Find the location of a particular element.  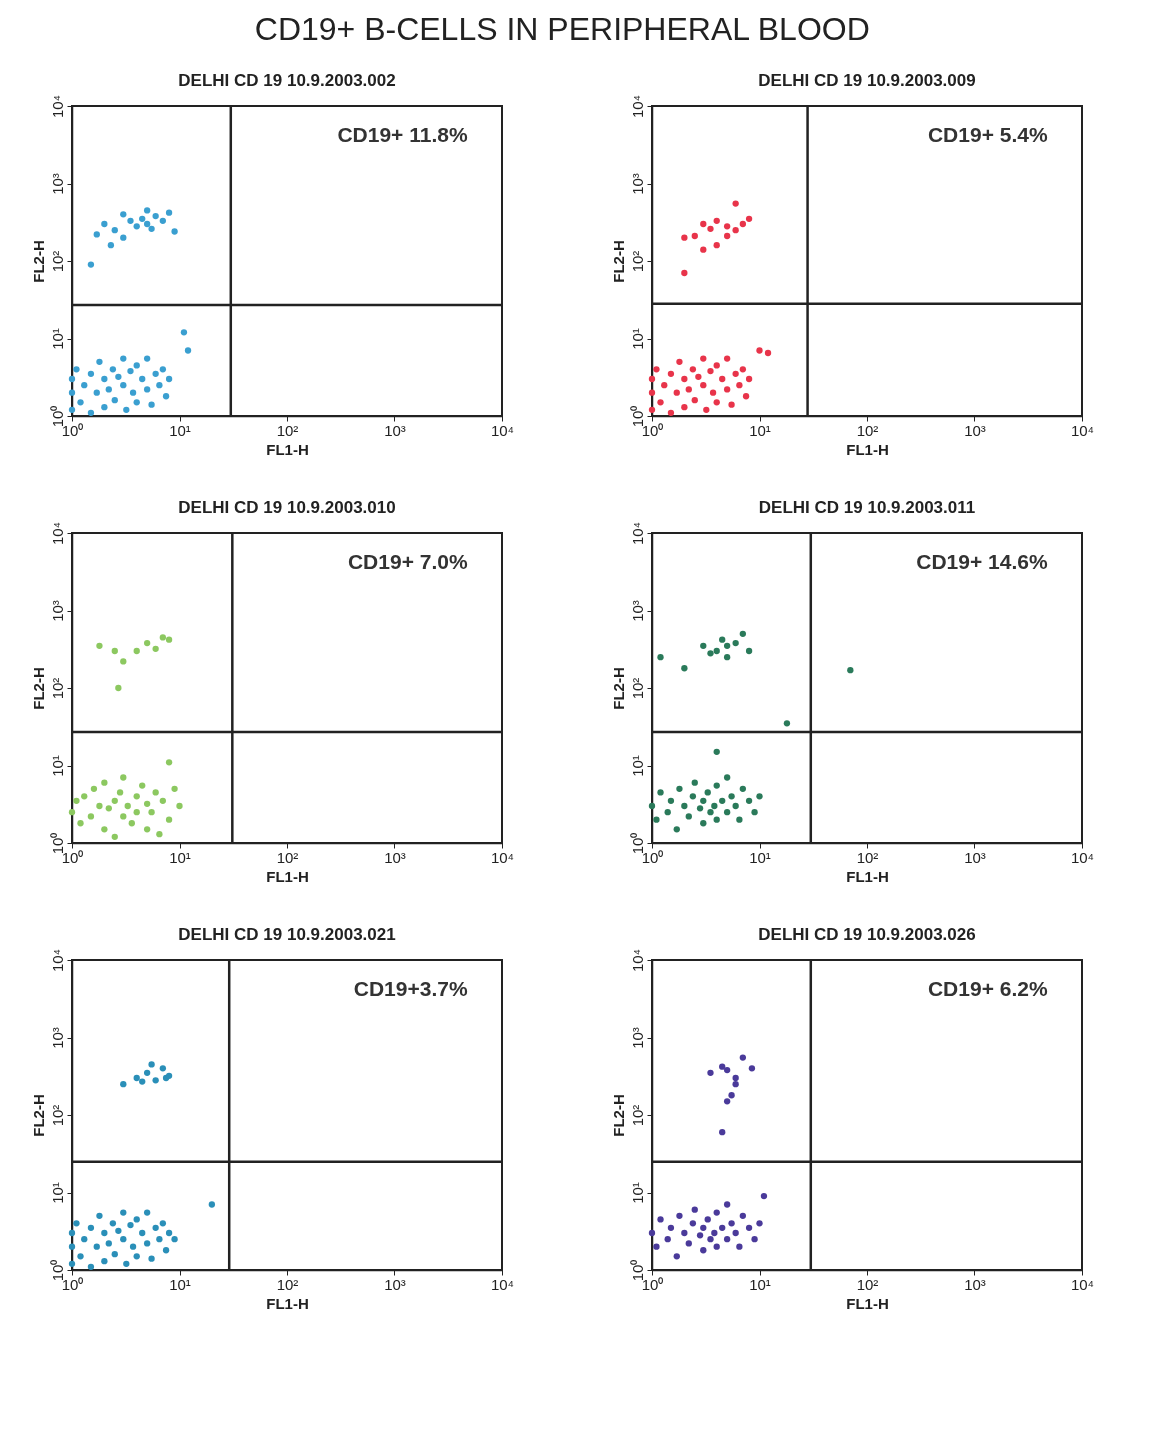

chart-title: DELHI CD 19 10.9.2003.026 is located at coordinates (867, 935).